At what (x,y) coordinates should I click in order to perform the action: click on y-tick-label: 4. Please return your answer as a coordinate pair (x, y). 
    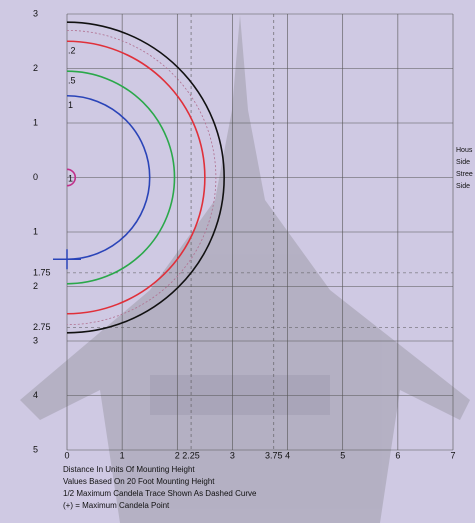
    Looking at the image, I should click on (35, 395).